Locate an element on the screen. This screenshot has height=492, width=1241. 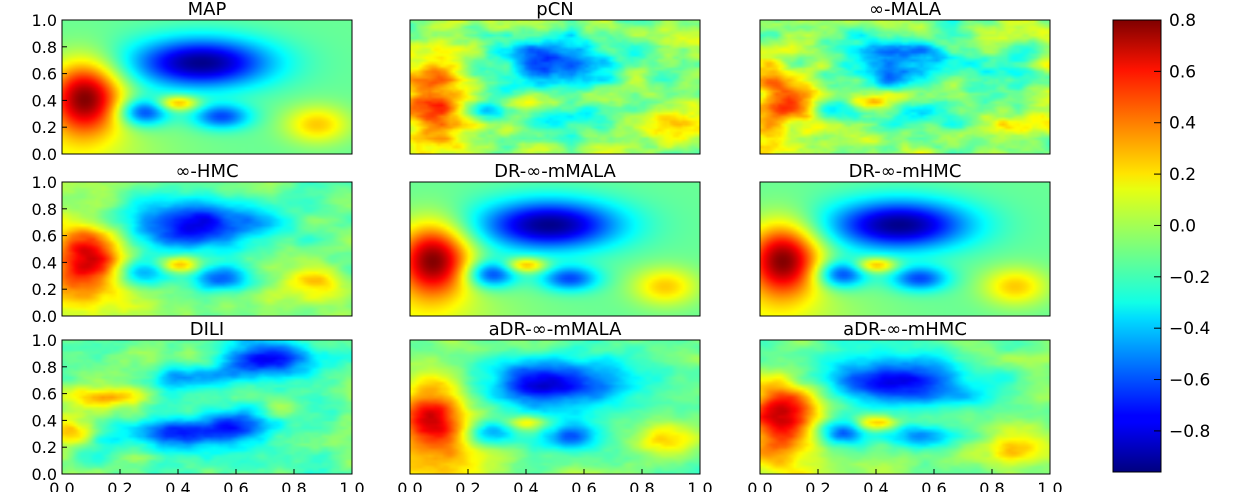
panel-7: DILI 0.0 0.2 0.4 0.6 0.8 1.0 0.0 0.2 0.4 0.6 0.8 1.0 is located at coordinates (198, 405).